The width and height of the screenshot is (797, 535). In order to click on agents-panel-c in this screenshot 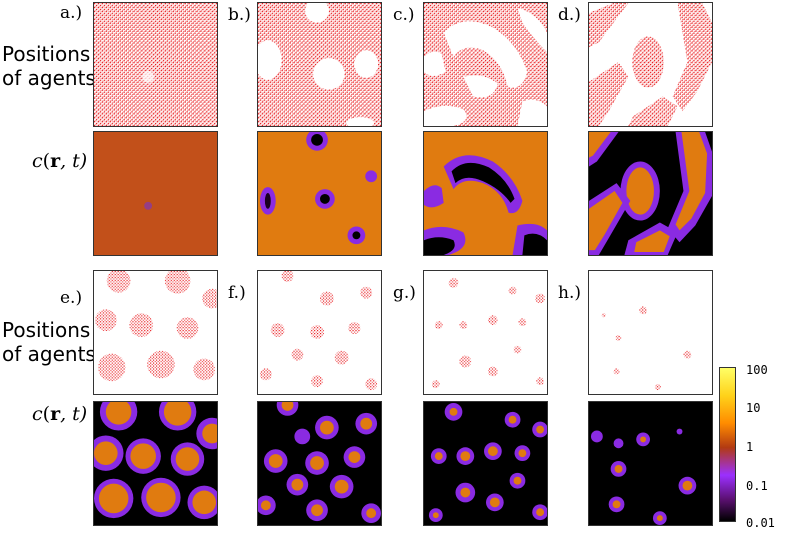, I will do `click(485, 64)`.